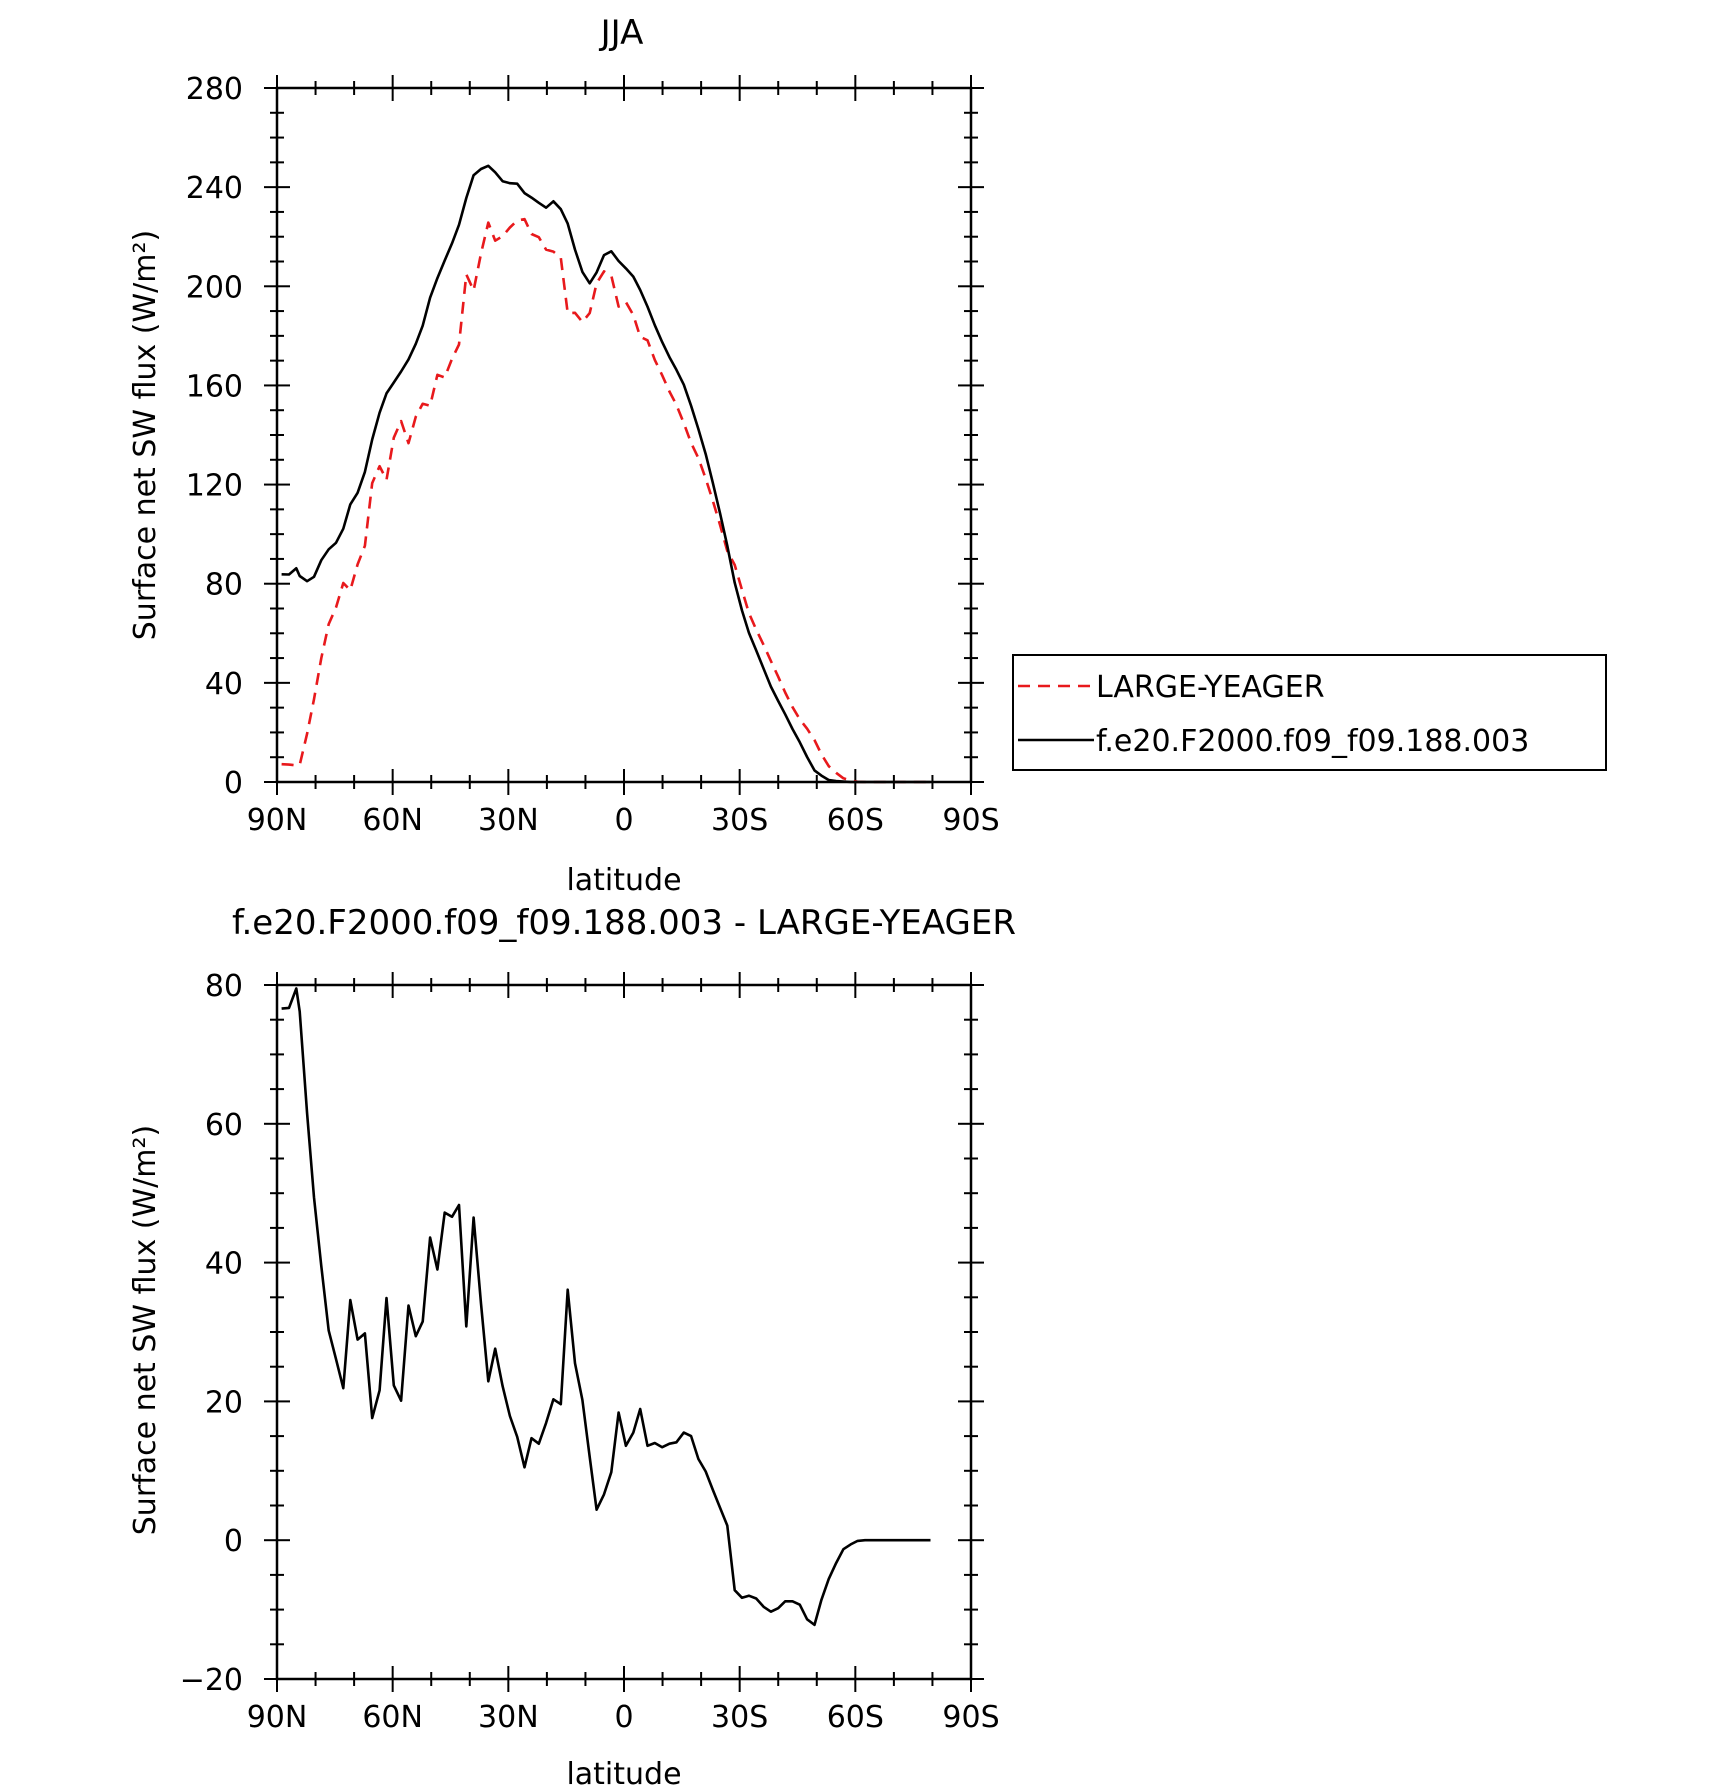 The image size is (1710, 1789). Describe the element at coordinates (214, 486) in the screenshot. I see `y-tick-label: 120` at that location.